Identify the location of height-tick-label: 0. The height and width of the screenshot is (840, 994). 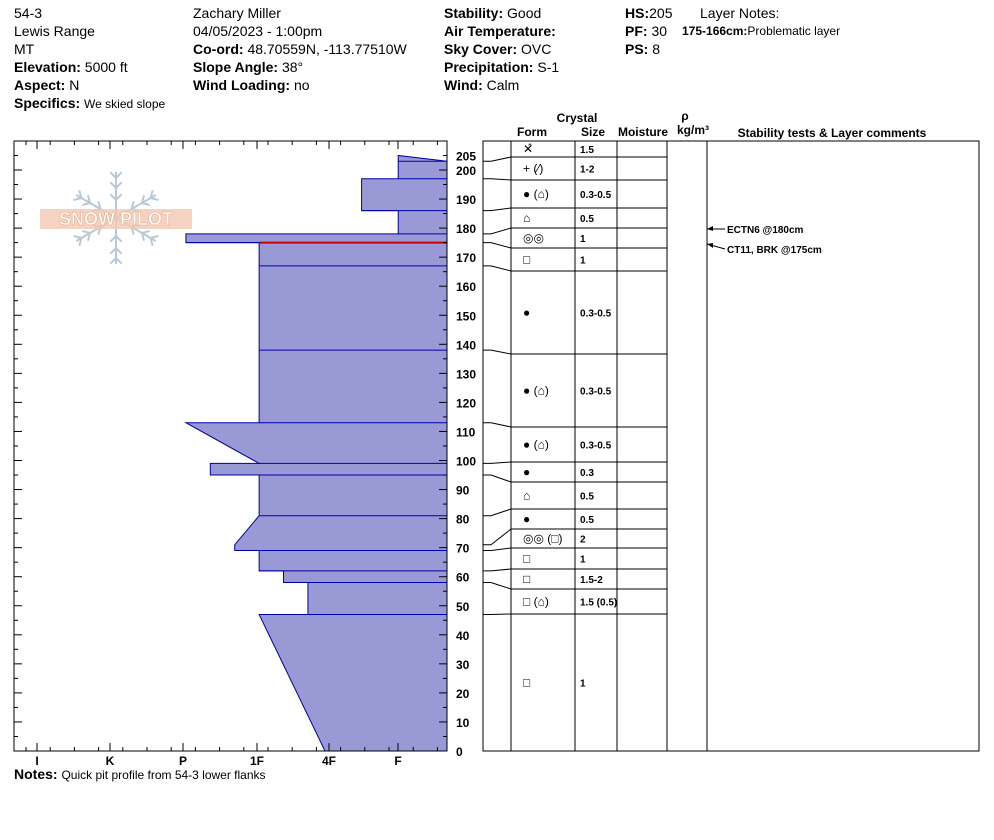
(459, 752).